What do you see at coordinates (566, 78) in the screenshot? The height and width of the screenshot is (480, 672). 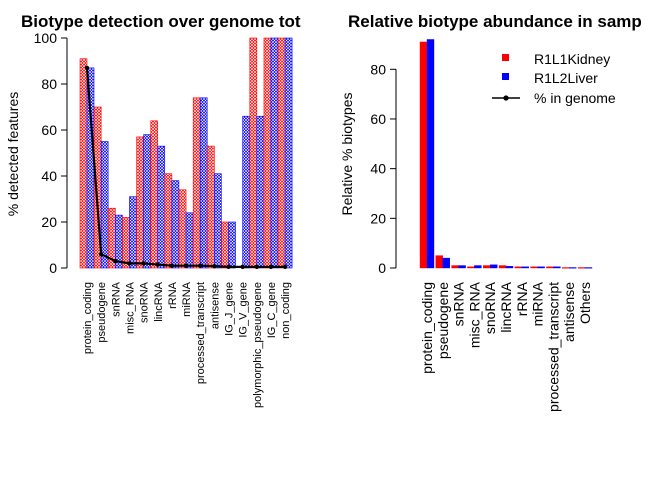 I see `legend-label-series2: R1L2Liver` at bounding box center [566, 78].